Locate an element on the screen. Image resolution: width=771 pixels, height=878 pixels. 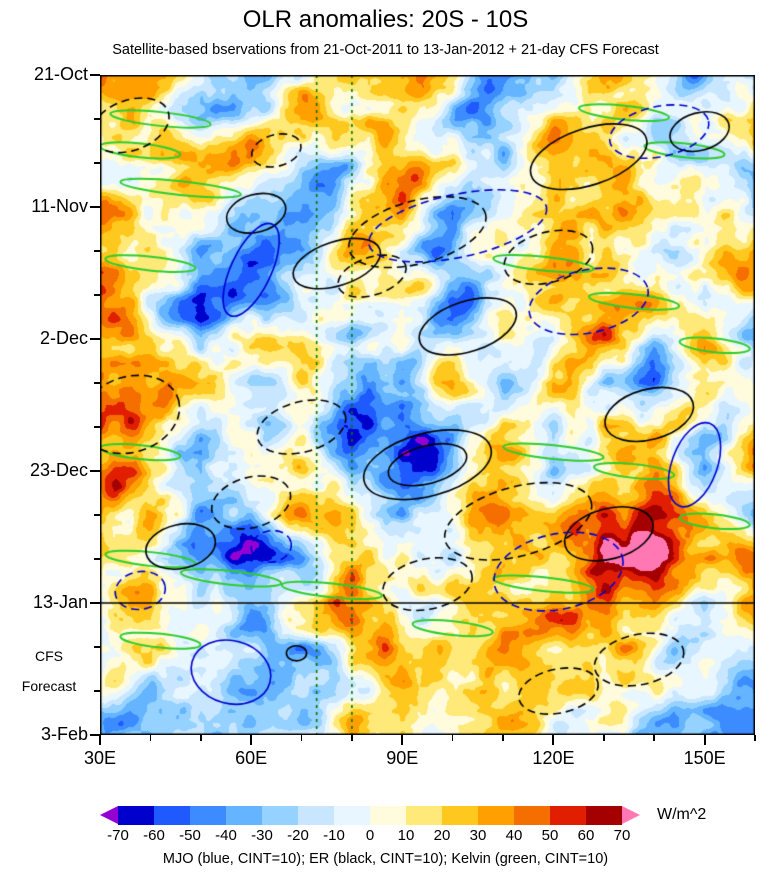
colorbar-tick-label: 60 is located at coordinates (586, 835).